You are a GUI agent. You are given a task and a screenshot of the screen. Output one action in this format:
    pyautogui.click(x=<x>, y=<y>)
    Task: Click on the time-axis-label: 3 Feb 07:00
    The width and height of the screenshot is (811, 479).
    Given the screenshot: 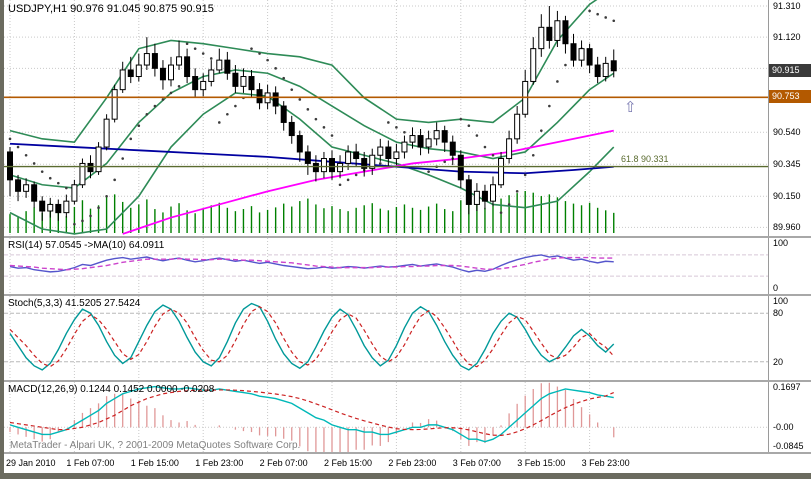 What is the action you would take?
    pyautogui.click(x=476, y=463)
    